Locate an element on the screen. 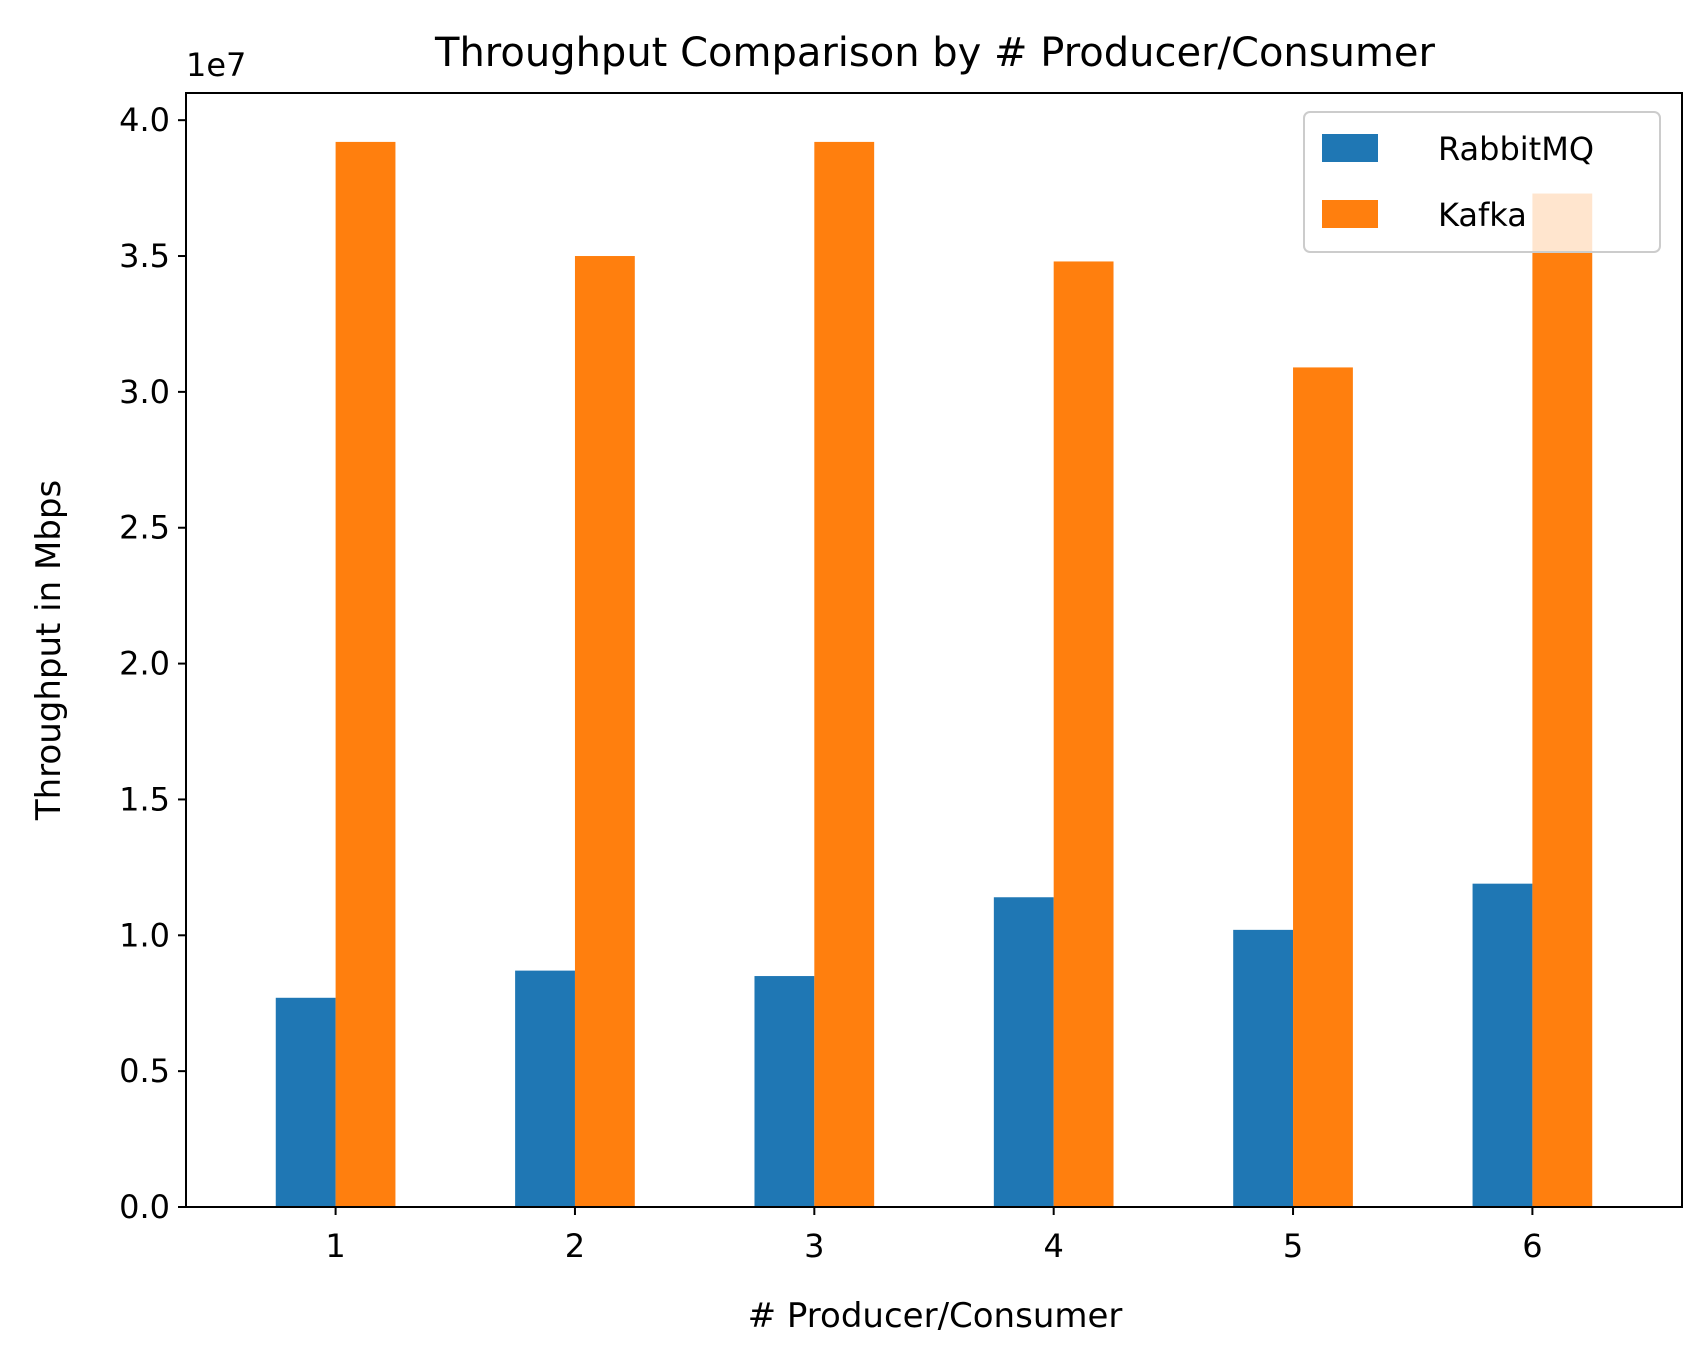 This screenshot has width=1702, height=1361. y-axis-label: Throughput in Mbps is located at coordinates (49, 650).